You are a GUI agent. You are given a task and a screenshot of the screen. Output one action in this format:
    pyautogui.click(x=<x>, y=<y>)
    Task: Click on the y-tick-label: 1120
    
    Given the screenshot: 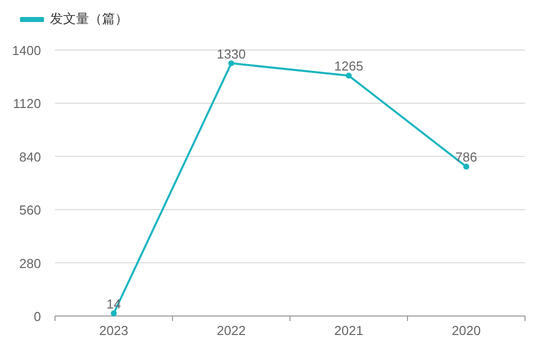 What is the action you would take?
    pyautogui.click(x=27, y=104)
    